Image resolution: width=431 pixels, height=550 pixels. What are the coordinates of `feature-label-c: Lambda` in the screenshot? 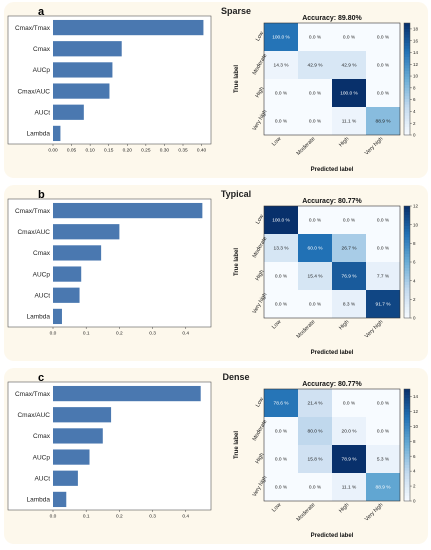 It's located at (39, 500).